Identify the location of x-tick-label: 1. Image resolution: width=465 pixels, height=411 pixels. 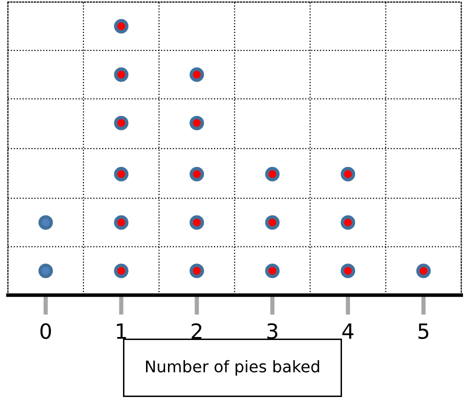
(121, 331).